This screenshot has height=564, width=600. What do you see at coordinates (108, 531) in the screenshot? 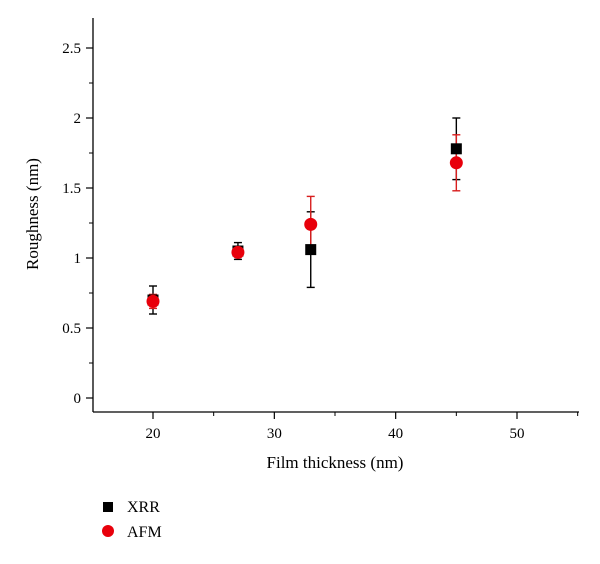
I see `legend-afm-marker` at bounding box center [108, 531].